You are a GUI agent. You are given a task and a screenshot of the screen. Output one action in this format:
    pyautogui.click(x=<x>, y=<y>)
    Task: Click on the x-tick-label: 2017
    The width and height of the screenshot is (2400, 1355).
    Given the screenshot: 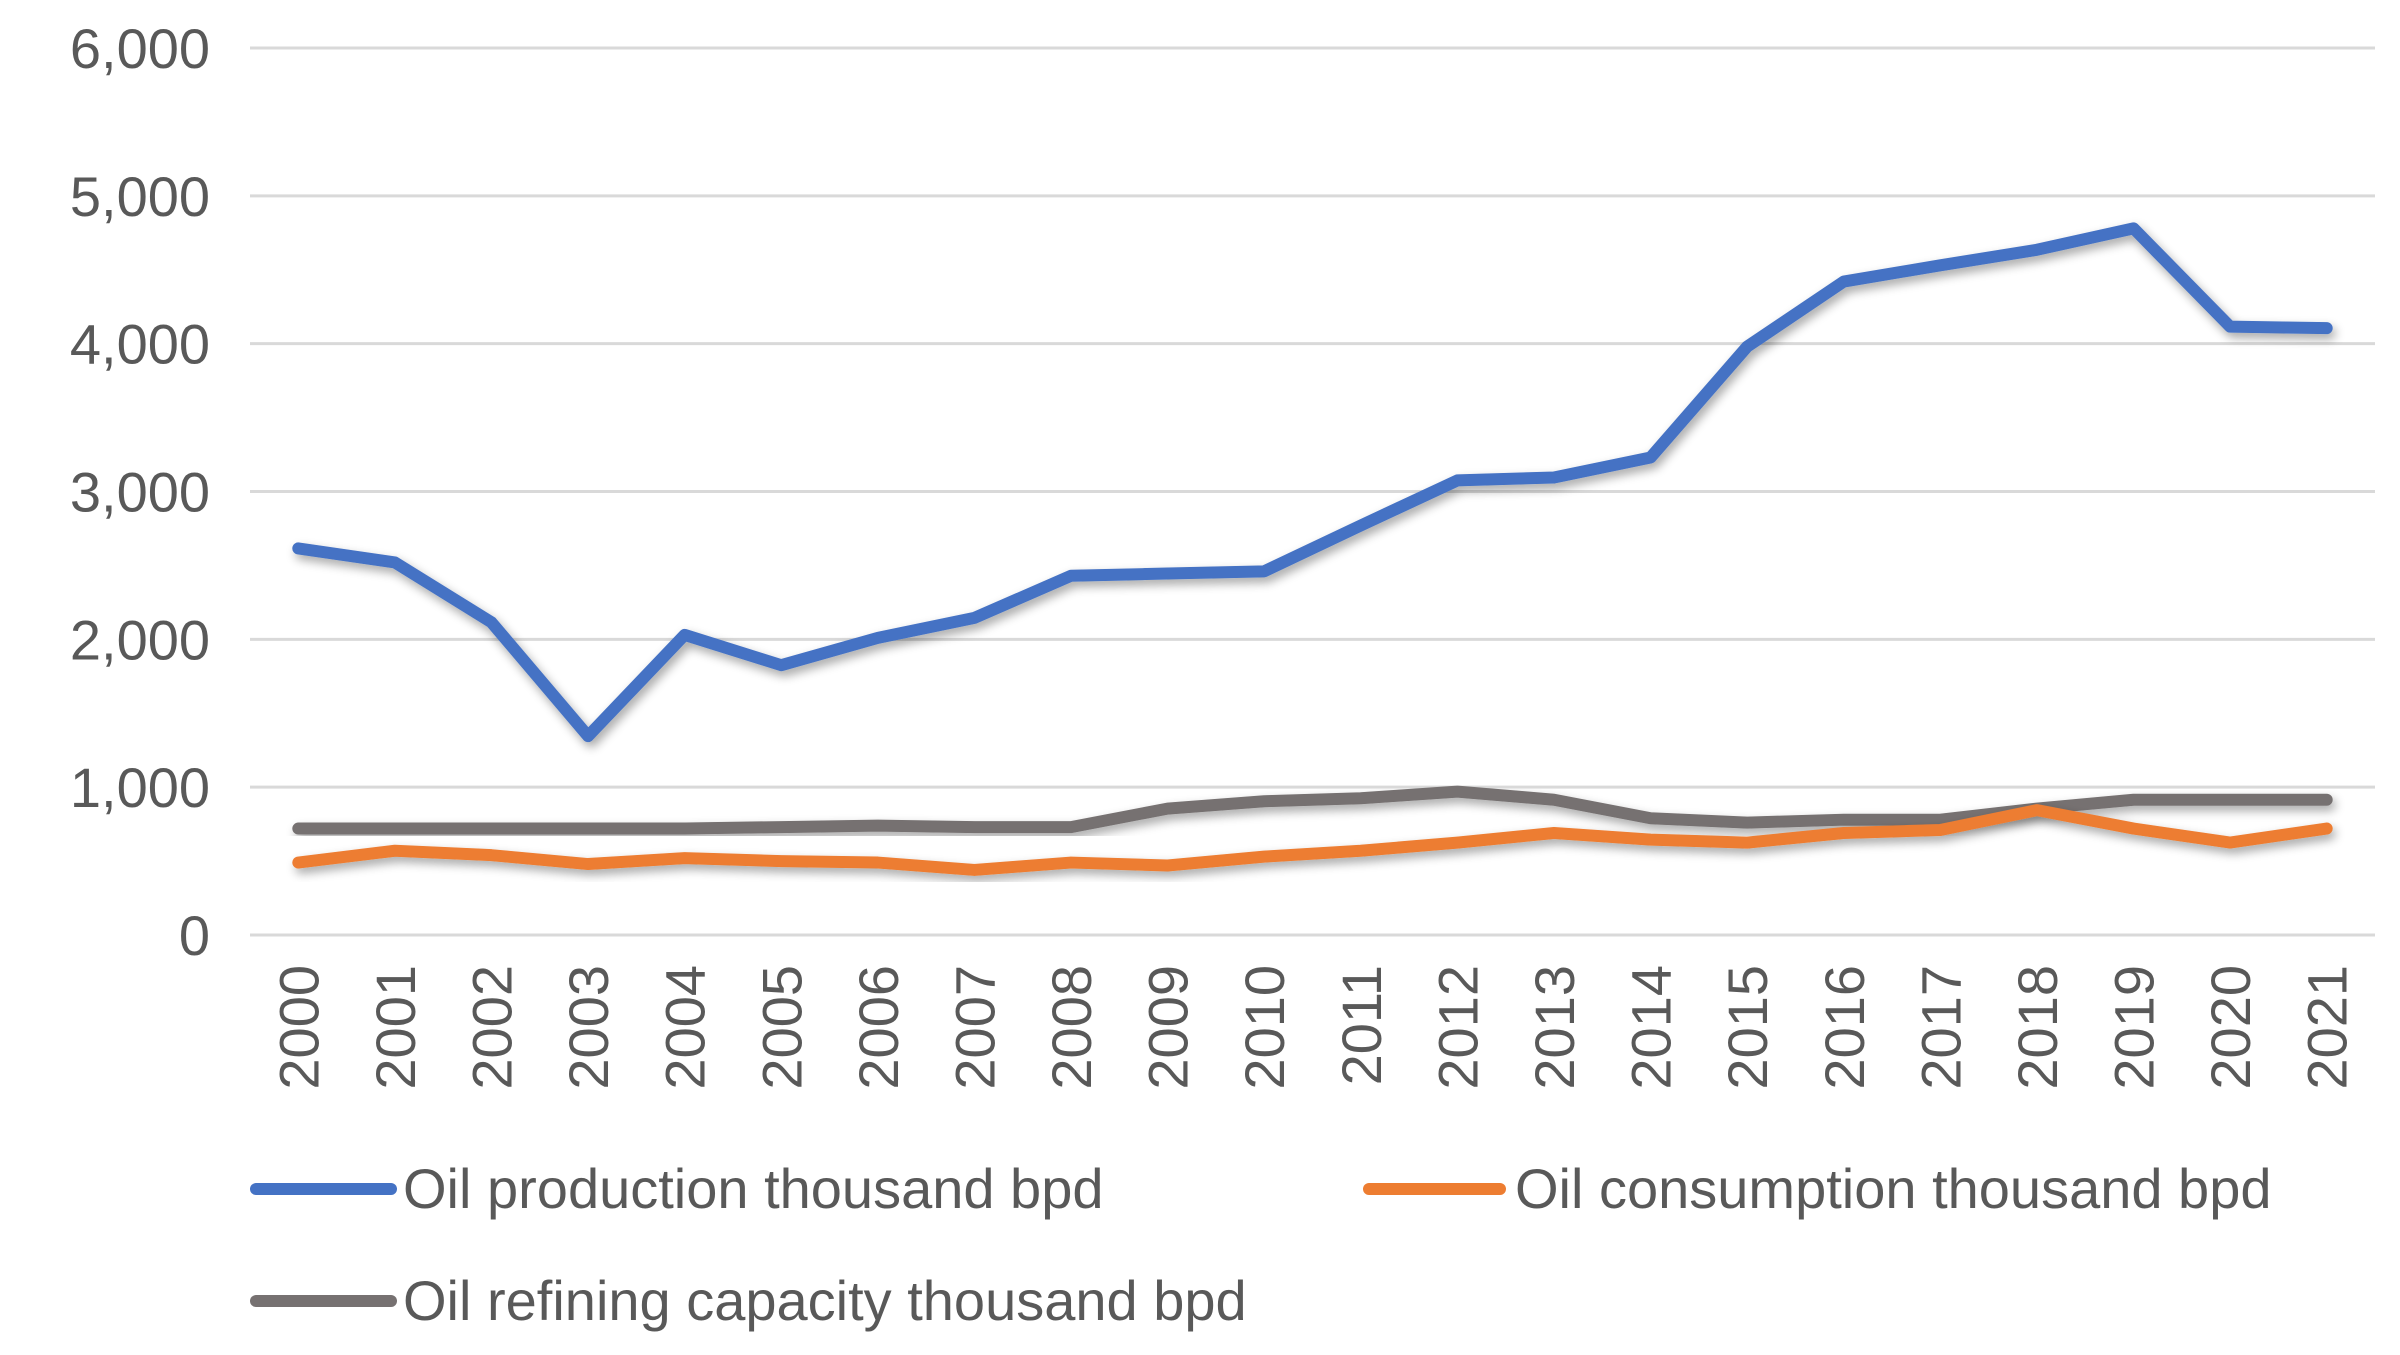 What is the action you would take?
    pyautogui.click(x=1940, y=1027)
    